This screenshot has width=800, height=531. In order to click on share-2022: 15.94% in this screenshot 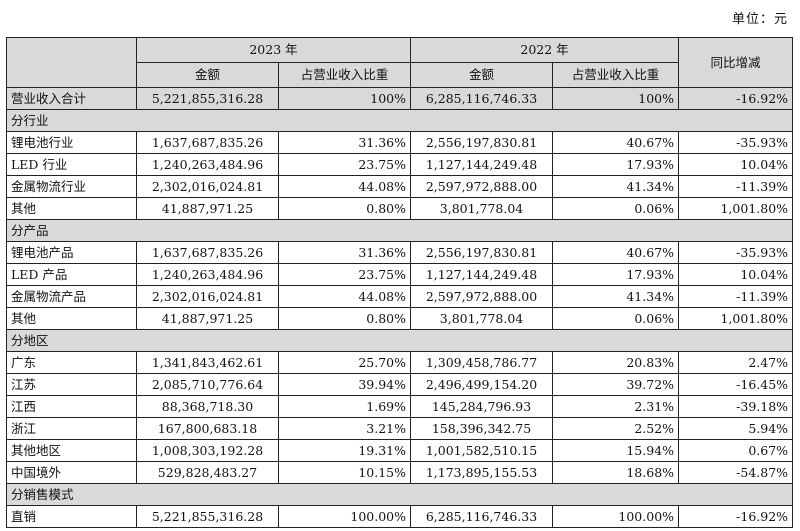, I will do `click(616, 450)`.